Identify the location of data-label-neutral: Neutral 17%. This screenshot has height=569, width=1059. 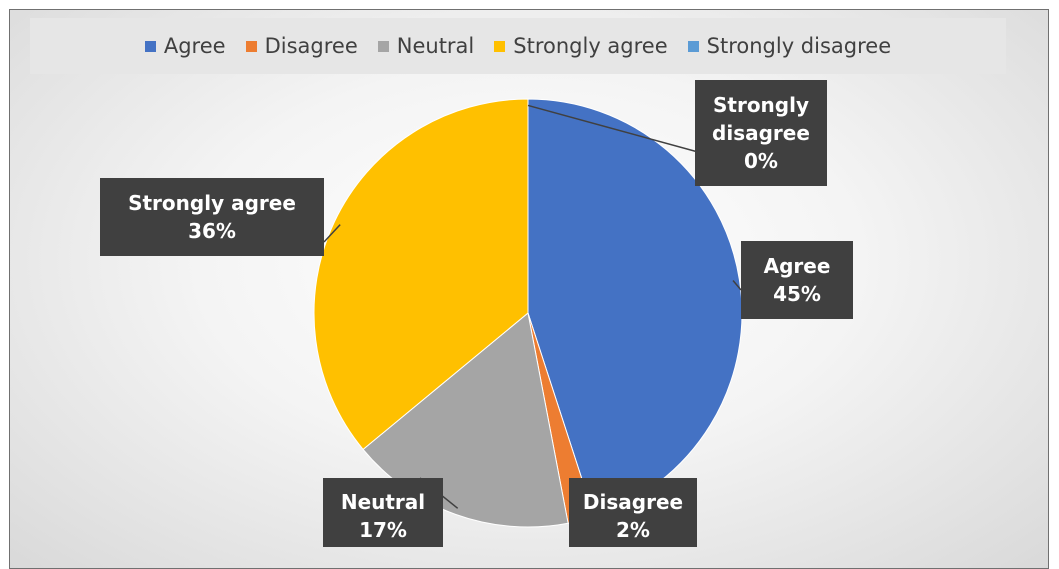
(390, 512).